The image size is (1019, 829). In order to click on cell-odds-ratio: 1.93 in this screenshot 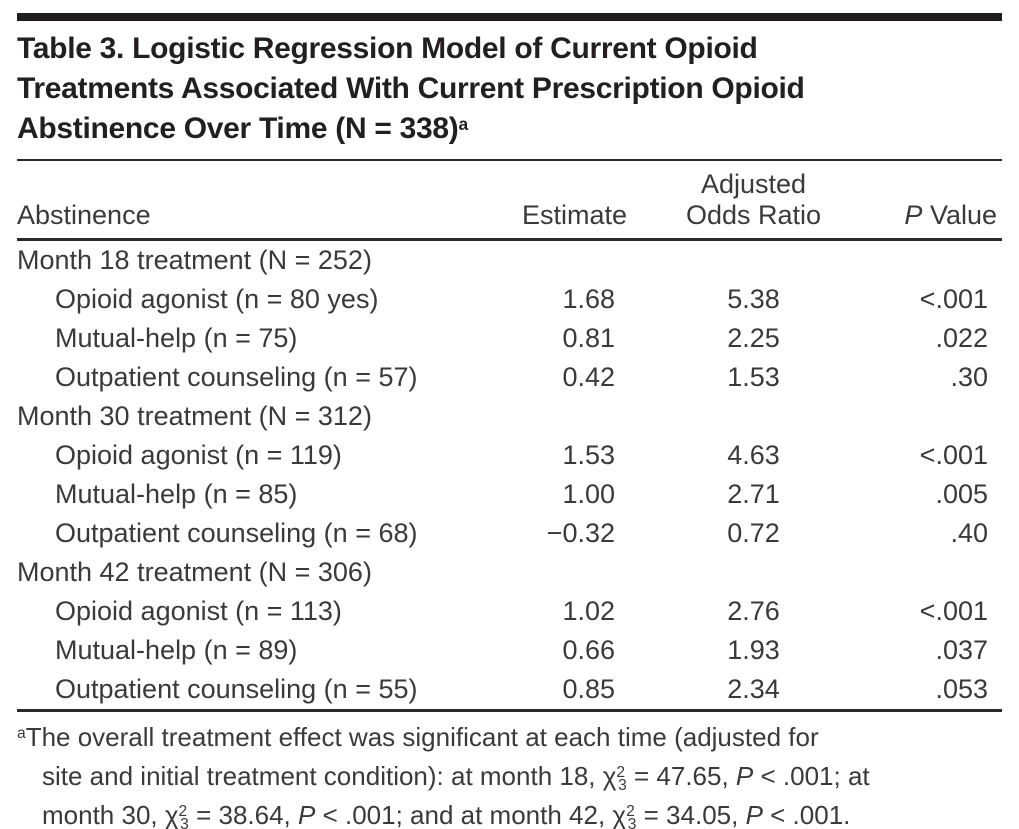, I will do `click(753, 650)`.